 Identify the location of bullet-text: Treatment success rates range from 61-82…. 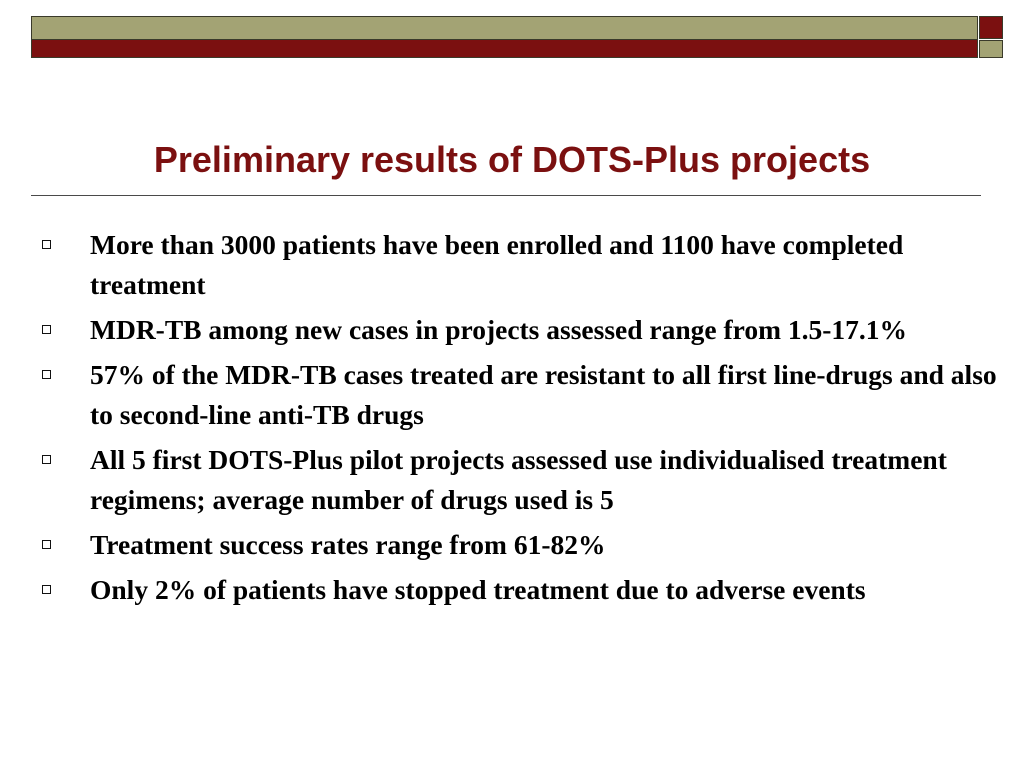
(348, 544).